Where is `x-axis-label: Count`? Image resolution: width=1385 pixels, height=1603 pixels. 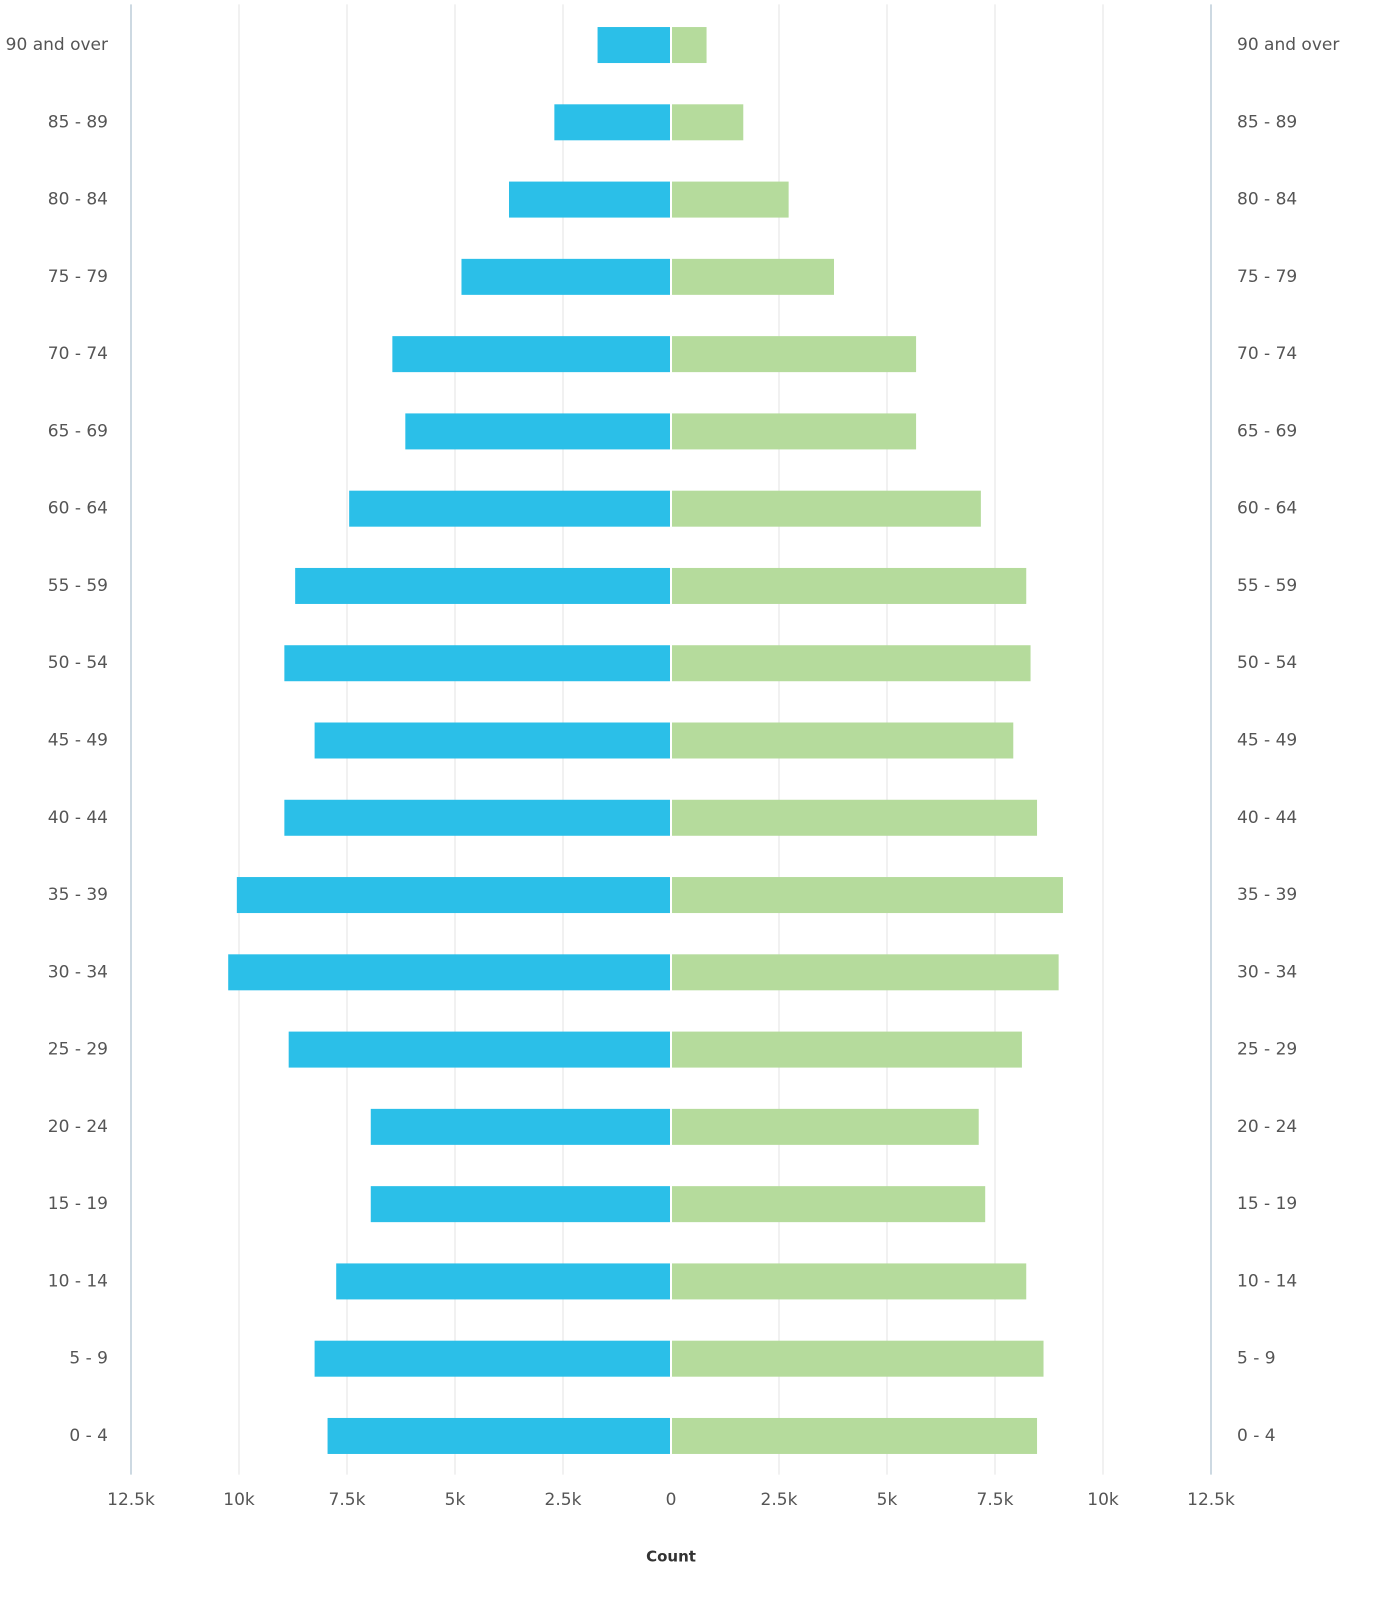 x-axis-label: Count is located at coordinates (671, 1557).